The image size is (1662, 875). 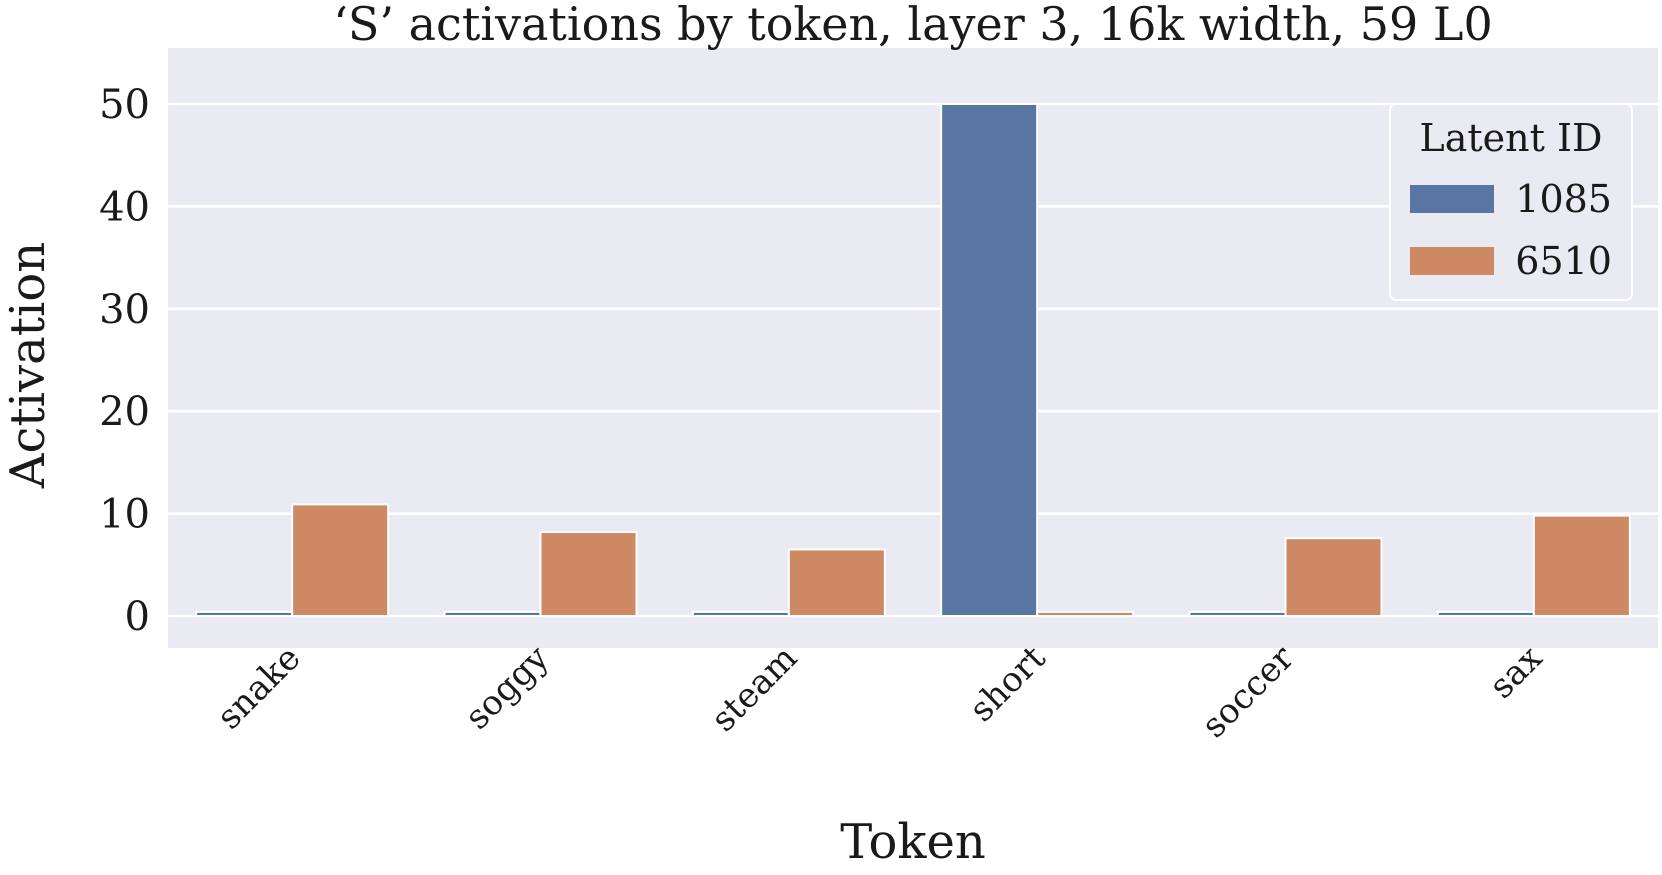 I want to click on legend: Latent ID 1085 6510, so click(x=1511, y=202).